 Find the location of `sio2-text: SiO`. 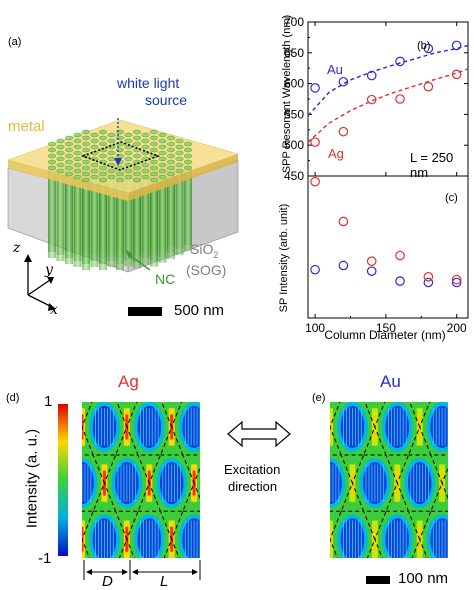

sio2-text: SiO is located at coordinates (202, 249).